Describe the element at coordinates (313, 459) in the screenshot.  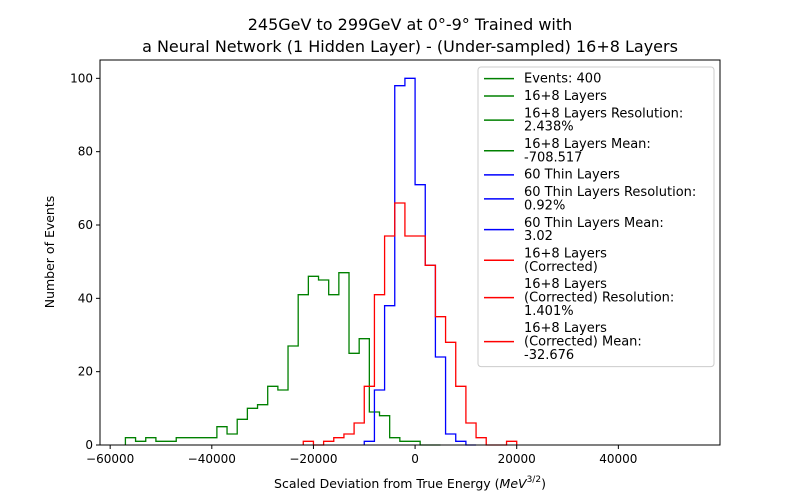
I see `x-tick-label-2: −20000` at that location.